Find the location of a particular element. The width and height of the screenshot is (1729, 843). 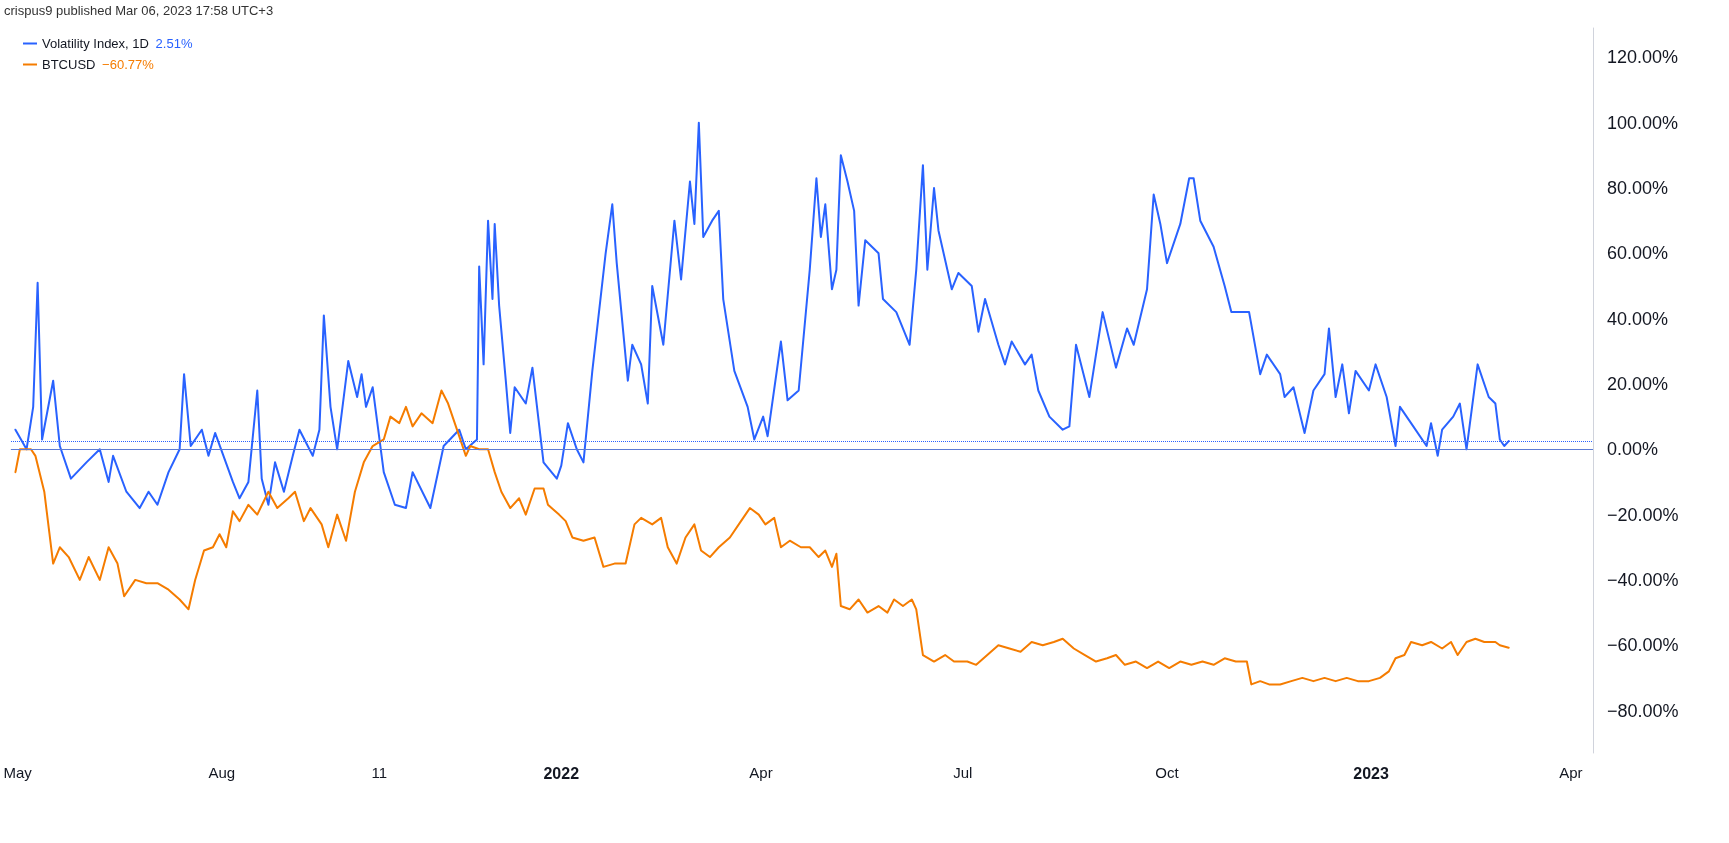

y-tick-label: 40.00% is located at coordinates (1638, 318).